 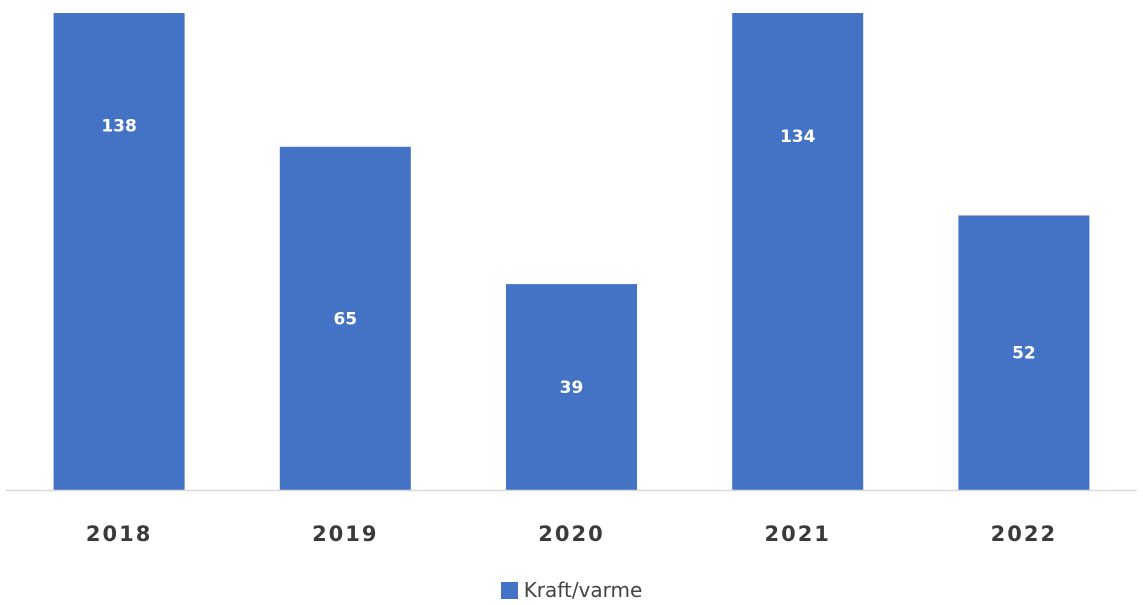 What do you see at coordinates (1024, 534) in the screenshot?
I see `x-tick-label-2022: 2022` at bounding box center [1024, 534].